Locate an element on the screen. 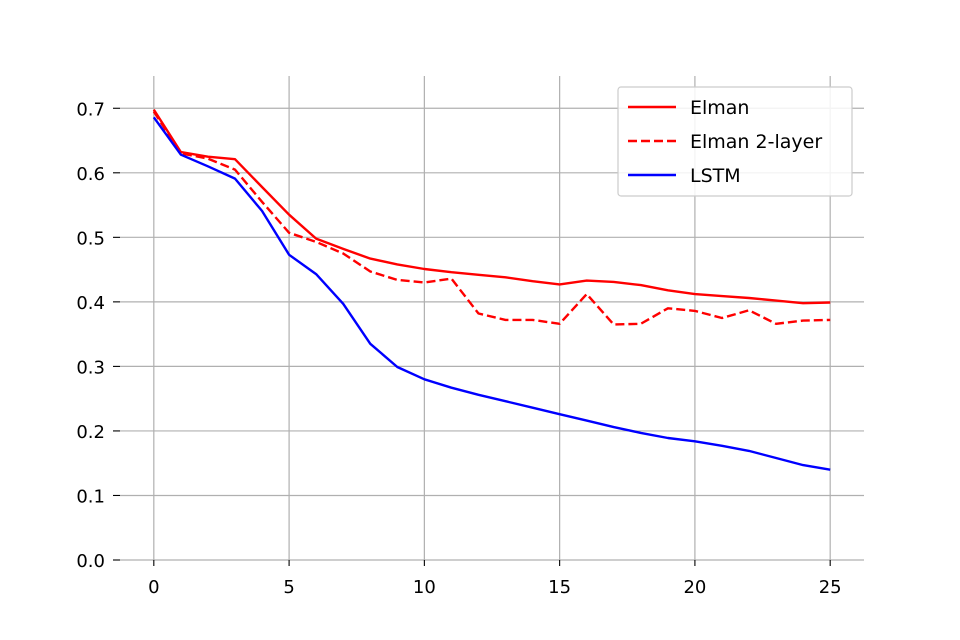 The image size is (960, 640). y-tick-label: 0.0 is located at coordinates (90, 561).